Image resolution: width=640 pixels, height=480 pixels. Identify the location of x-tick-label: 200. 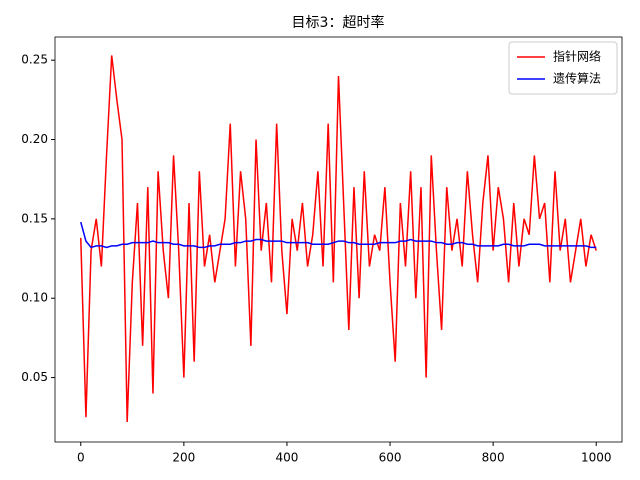
(183, 458).